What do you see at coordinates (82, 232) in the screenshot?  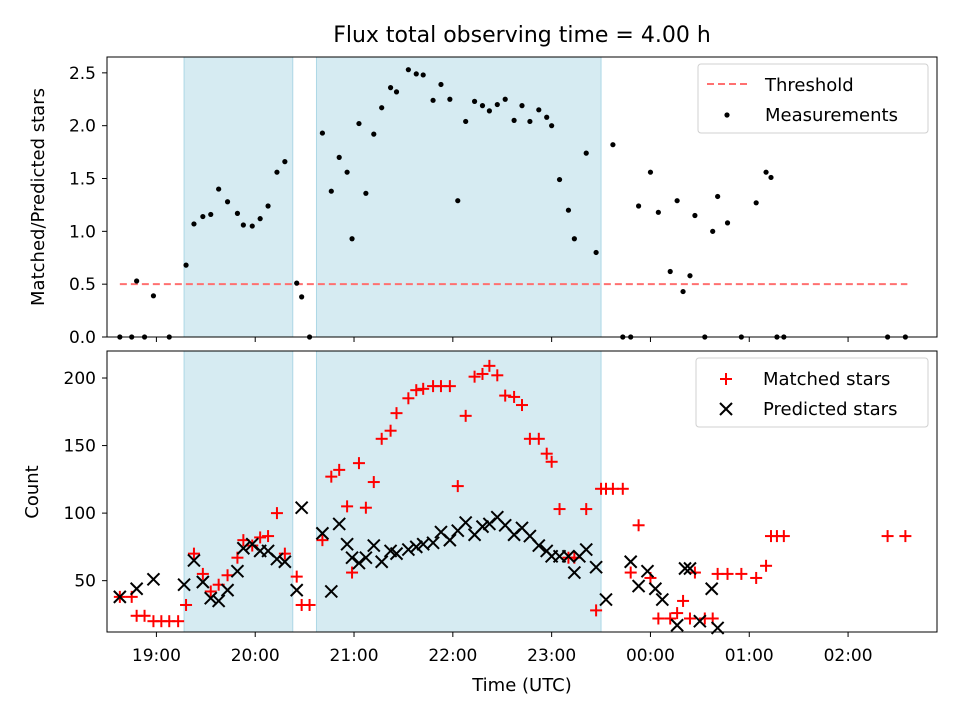 I see `top-y-tick-label: 1.0` at bounding box center [82, 232].